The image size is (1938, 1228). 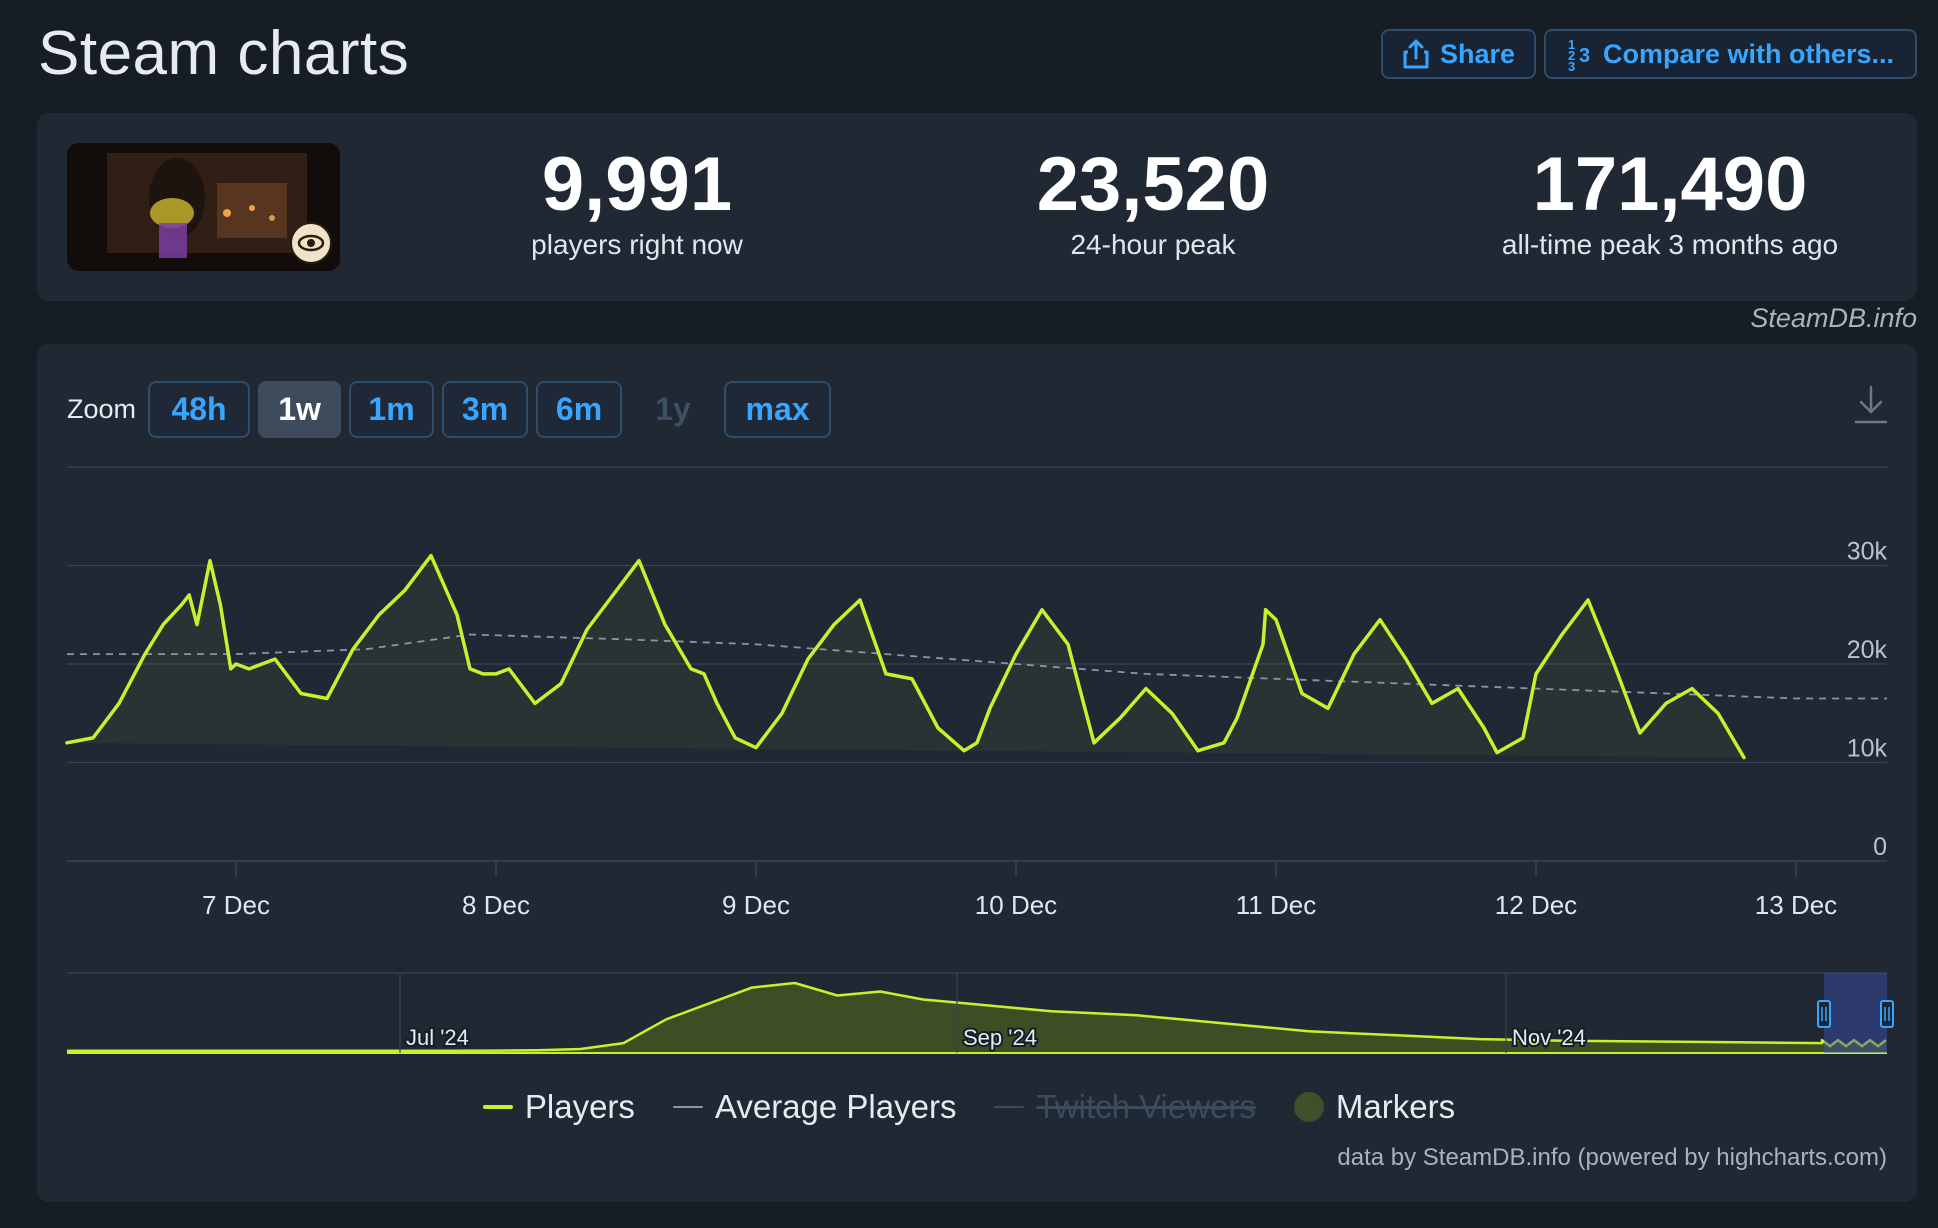 I want to click on legend-item-average-players: Average Players, so click(x=814, y=1107).